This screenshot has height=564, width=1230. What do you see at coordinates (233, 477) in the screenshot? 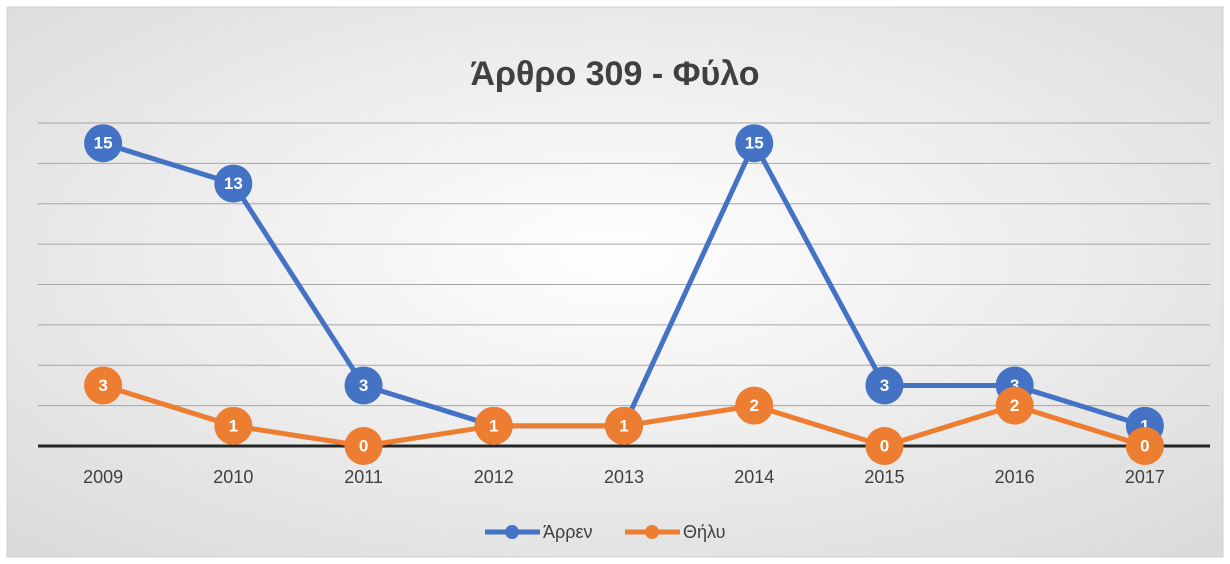
I see `x-tick-label: 2010` at bounding box center [233, 477].